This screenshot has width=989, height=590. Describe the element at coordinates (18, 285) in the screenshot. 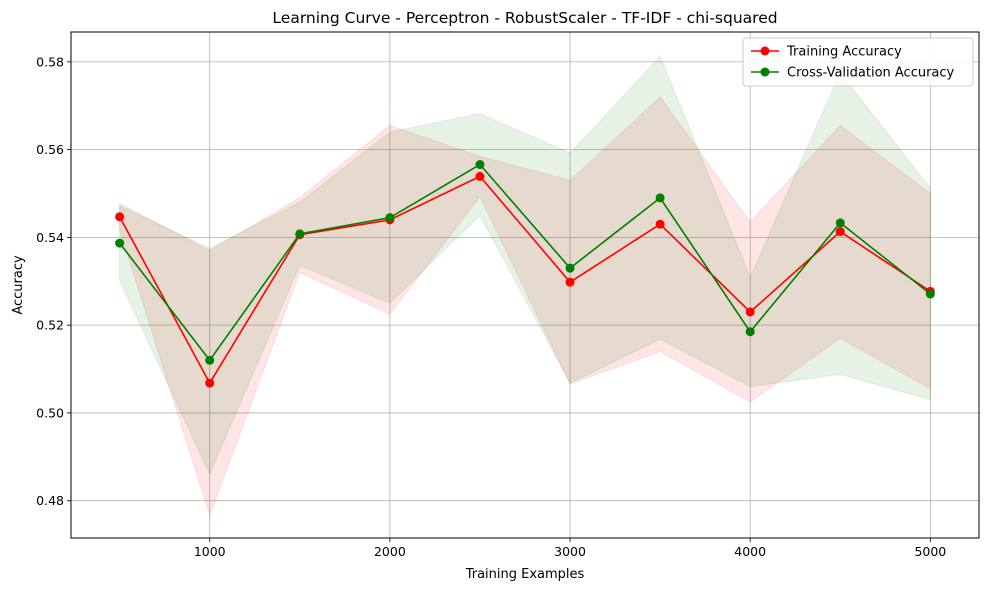

I see `y-axis-label: Accuracy` at that location.